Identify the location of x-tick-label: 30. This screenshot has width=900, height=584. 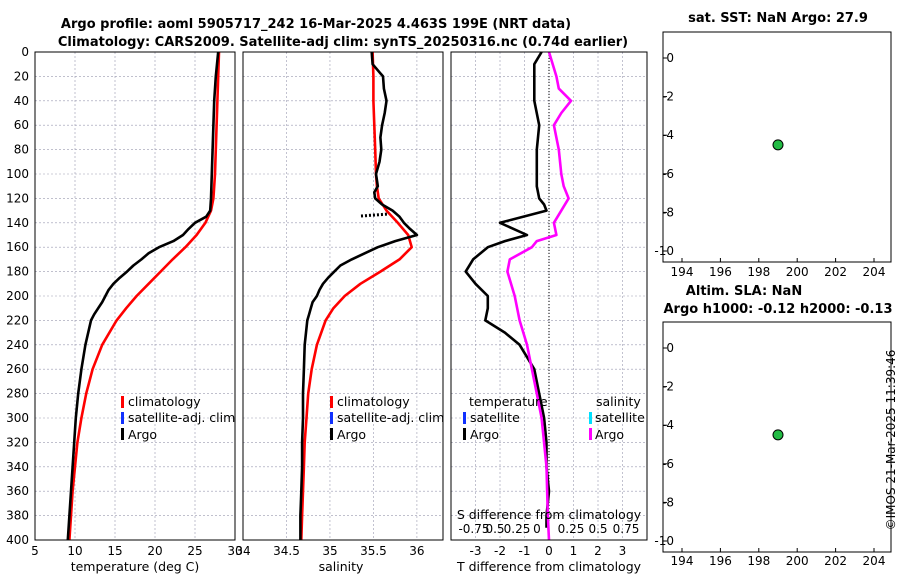
(234, 551).